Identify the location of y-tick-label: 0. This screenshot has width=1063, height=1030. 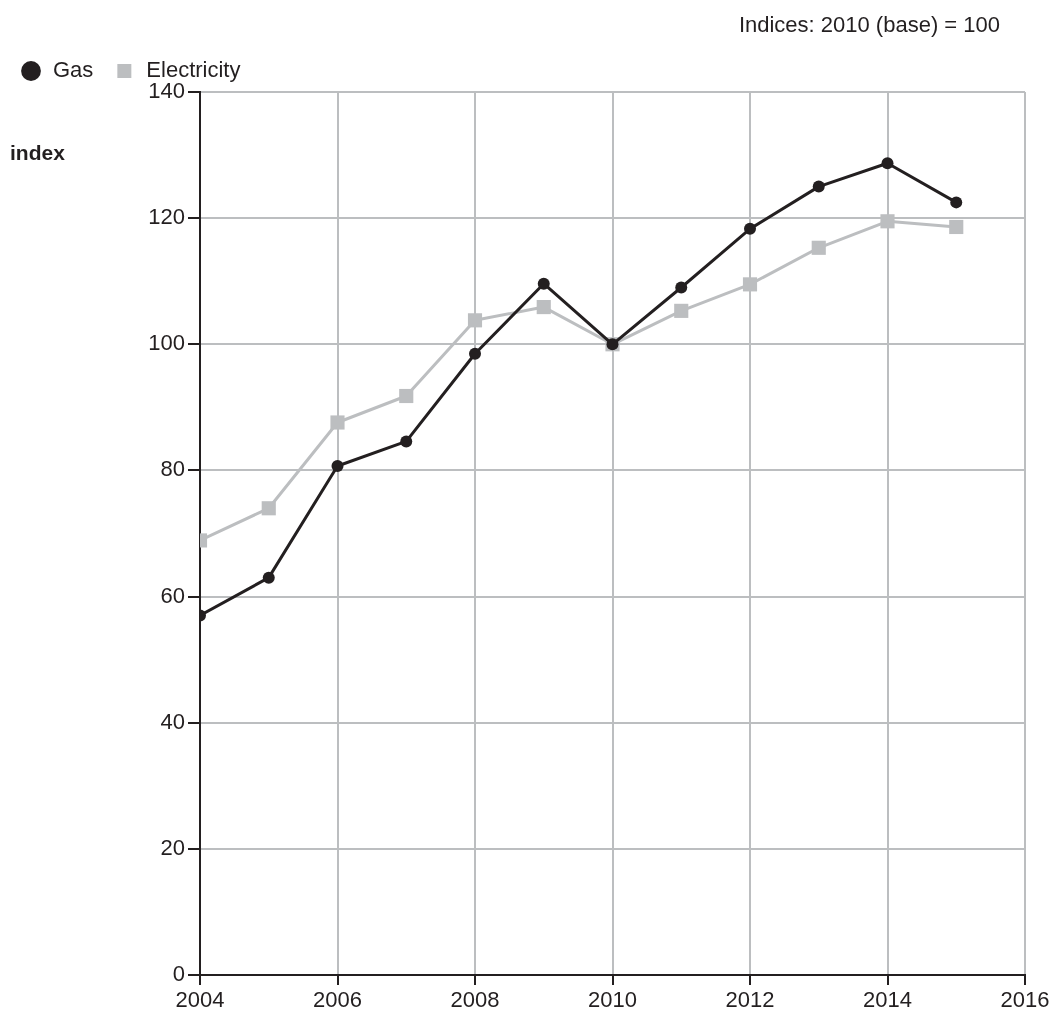
(178, 974).